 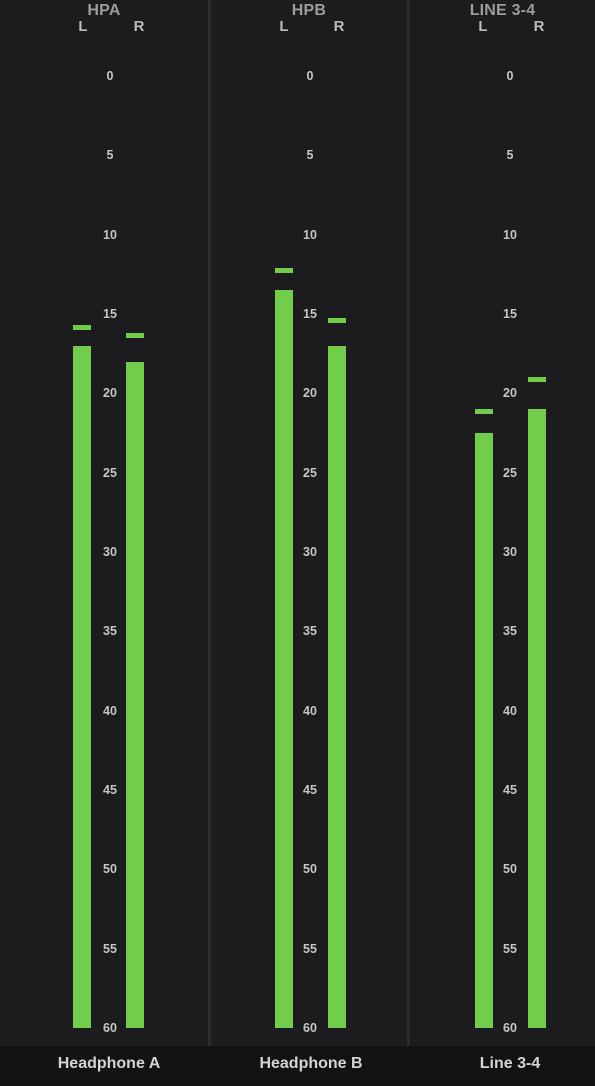 I want to click on channel-name-footer, so click(x=297, y=1066).